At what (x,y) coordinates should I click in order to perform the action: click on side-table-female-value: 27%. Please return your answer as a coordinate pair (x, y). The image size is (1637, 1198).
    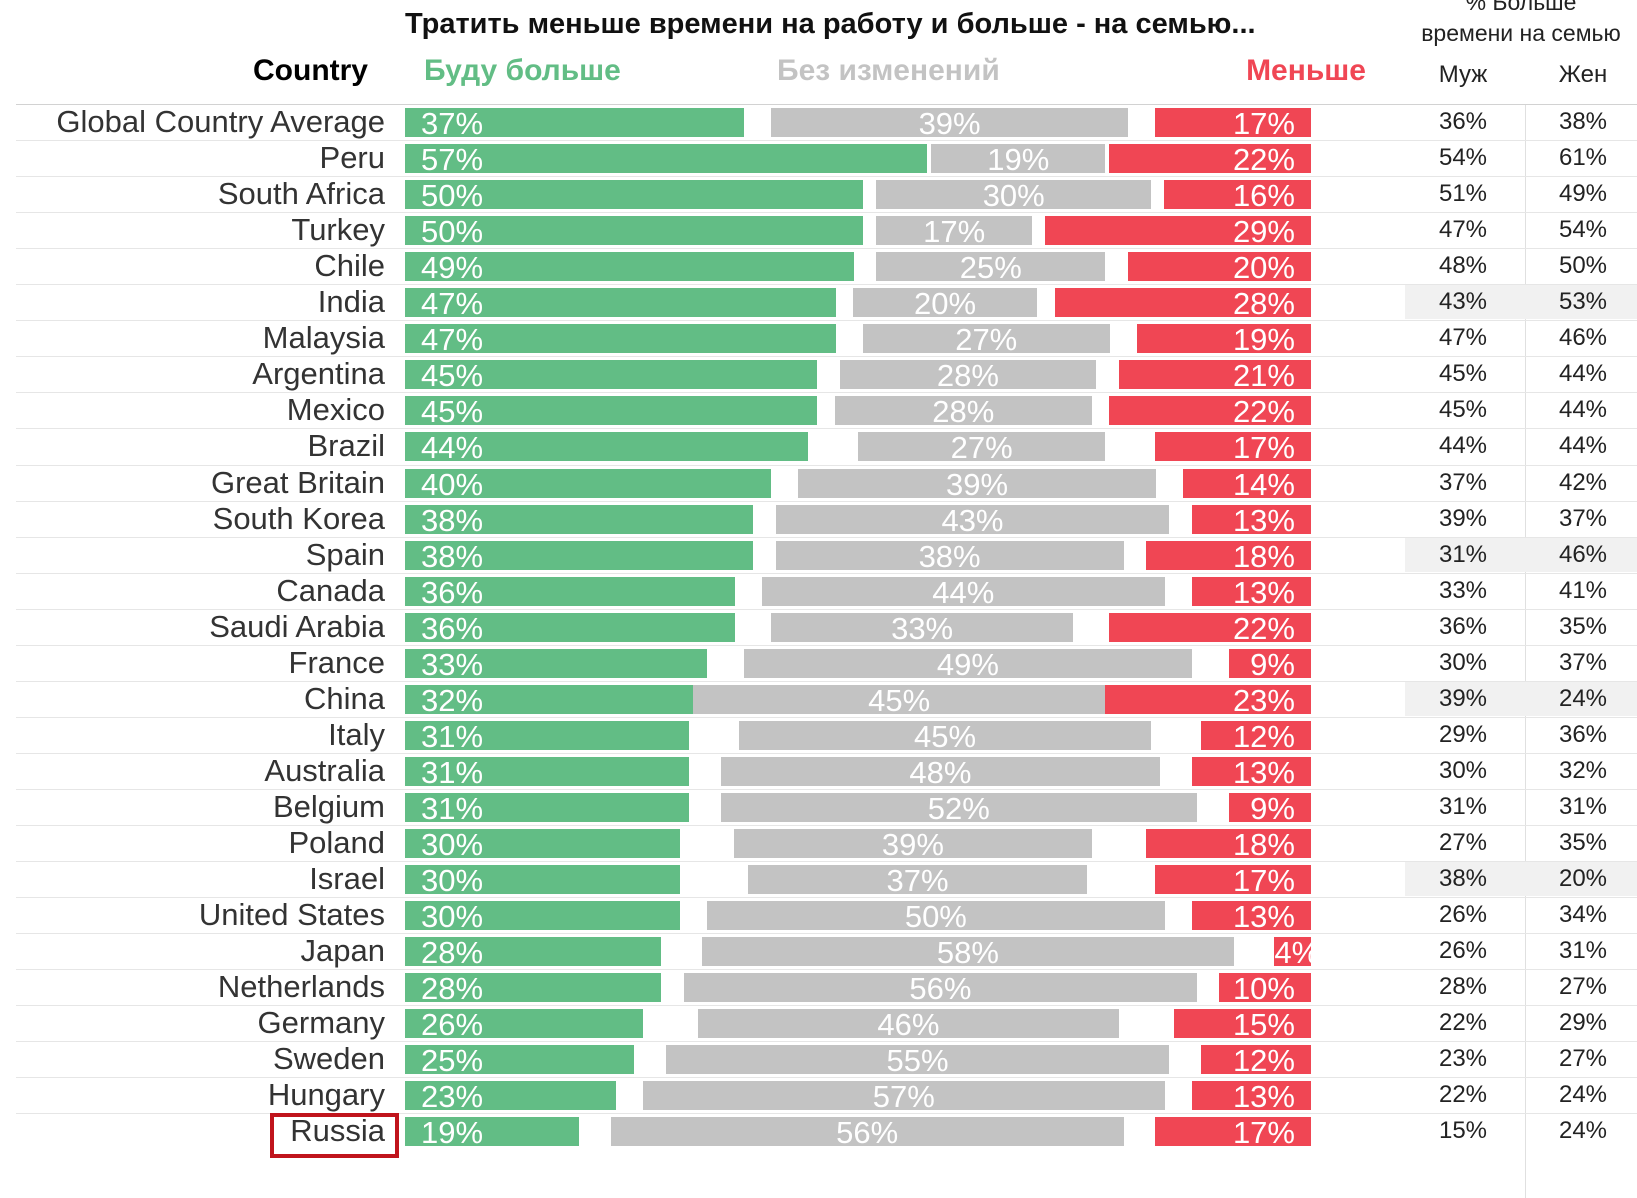
    Looking at the image, I should click on (1583, 1059).